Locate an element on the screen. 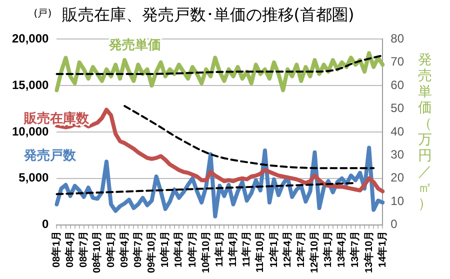 Image resolution: width=450 pixels, height=279 pixels. series-label: 発売単価 is located at coordinates (134, 46).